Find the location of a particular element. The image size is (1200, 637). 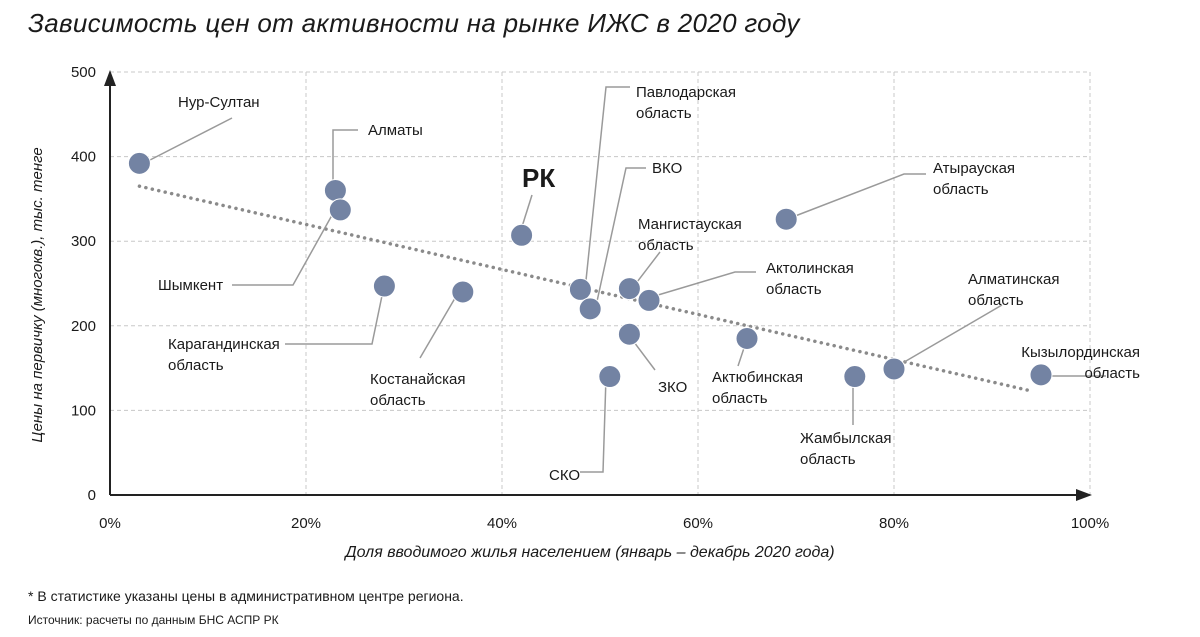

x-tick-label: 100% is located at coordinates (1090, 523).